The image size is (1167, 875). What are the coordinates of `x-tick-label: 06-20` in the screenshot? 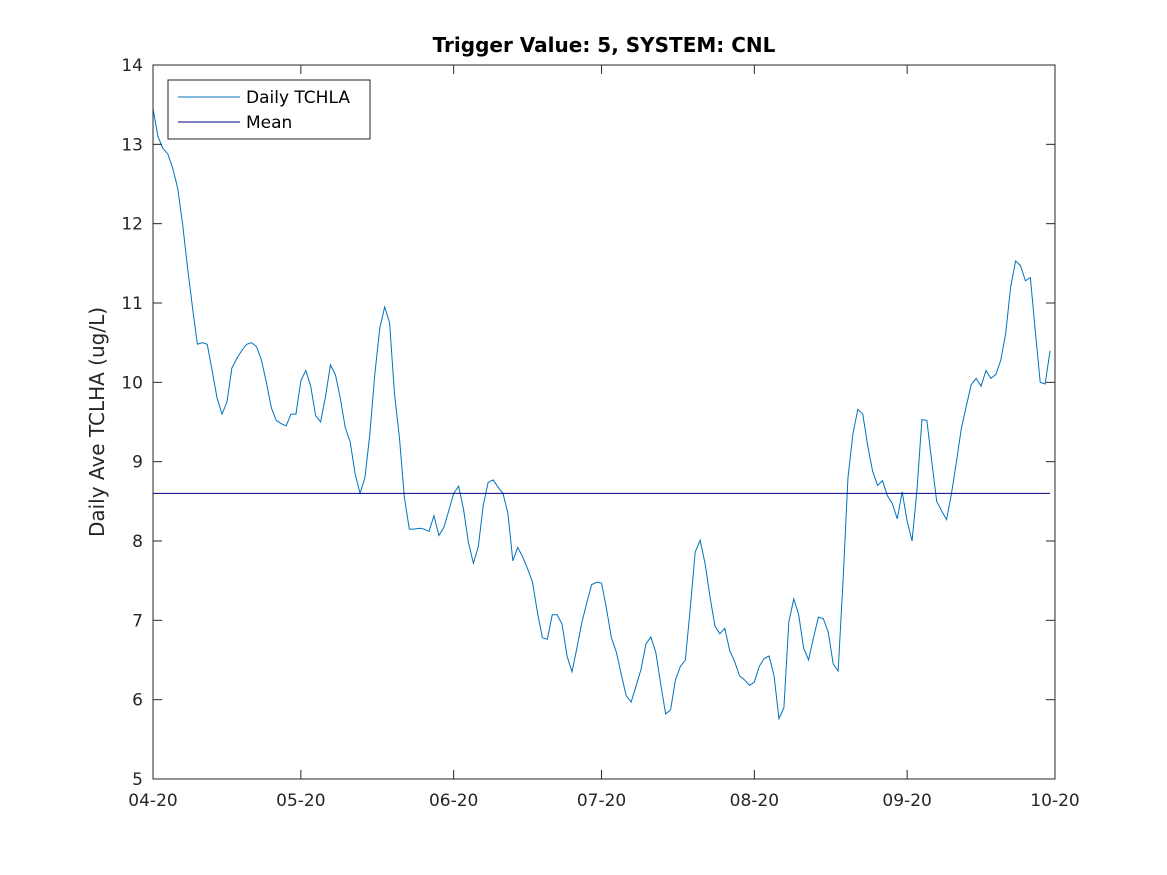 It's located at (453, 801).